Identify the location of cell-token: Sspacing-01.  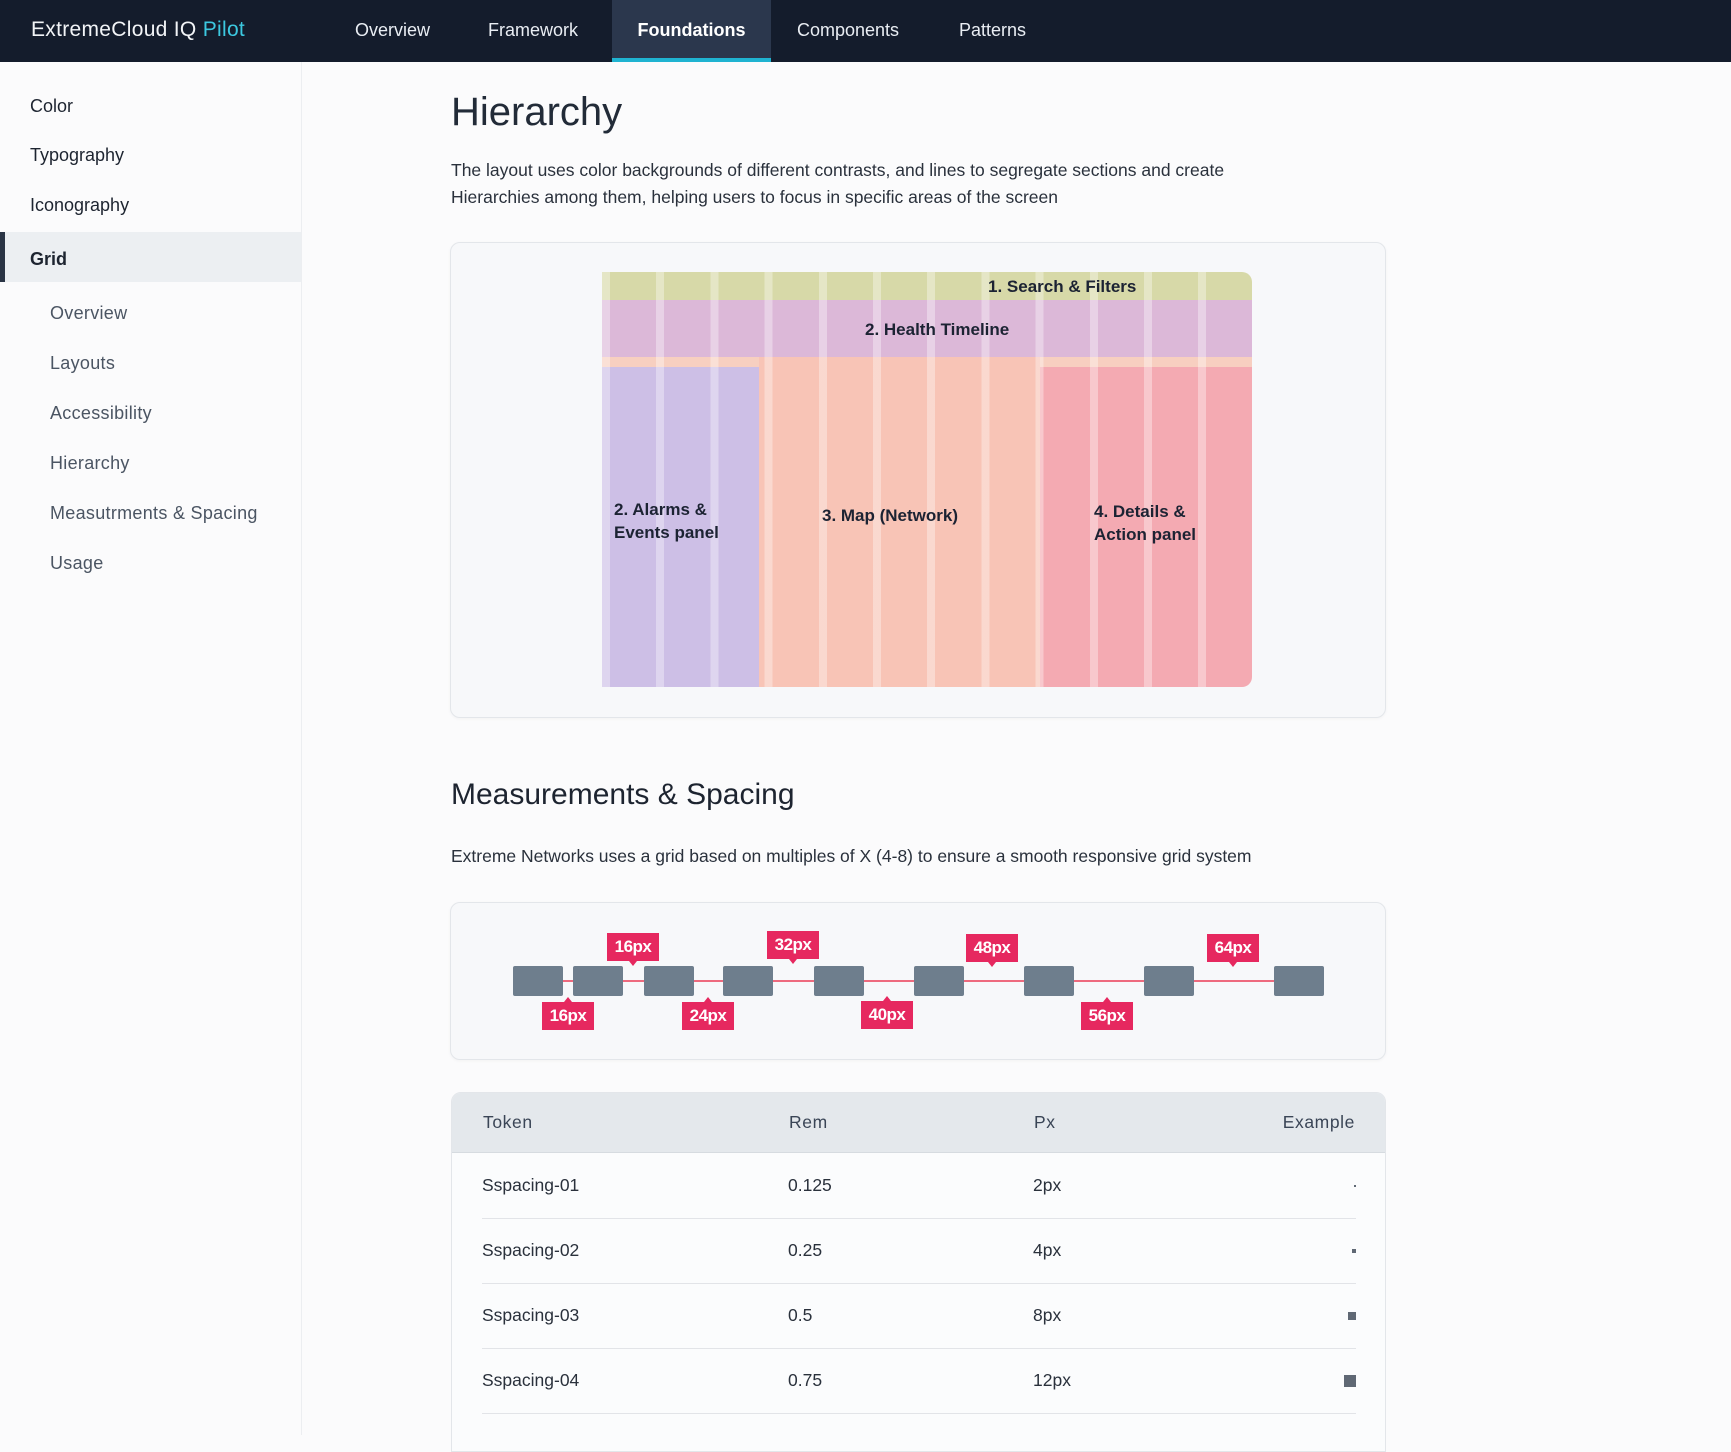
(531, 1185).